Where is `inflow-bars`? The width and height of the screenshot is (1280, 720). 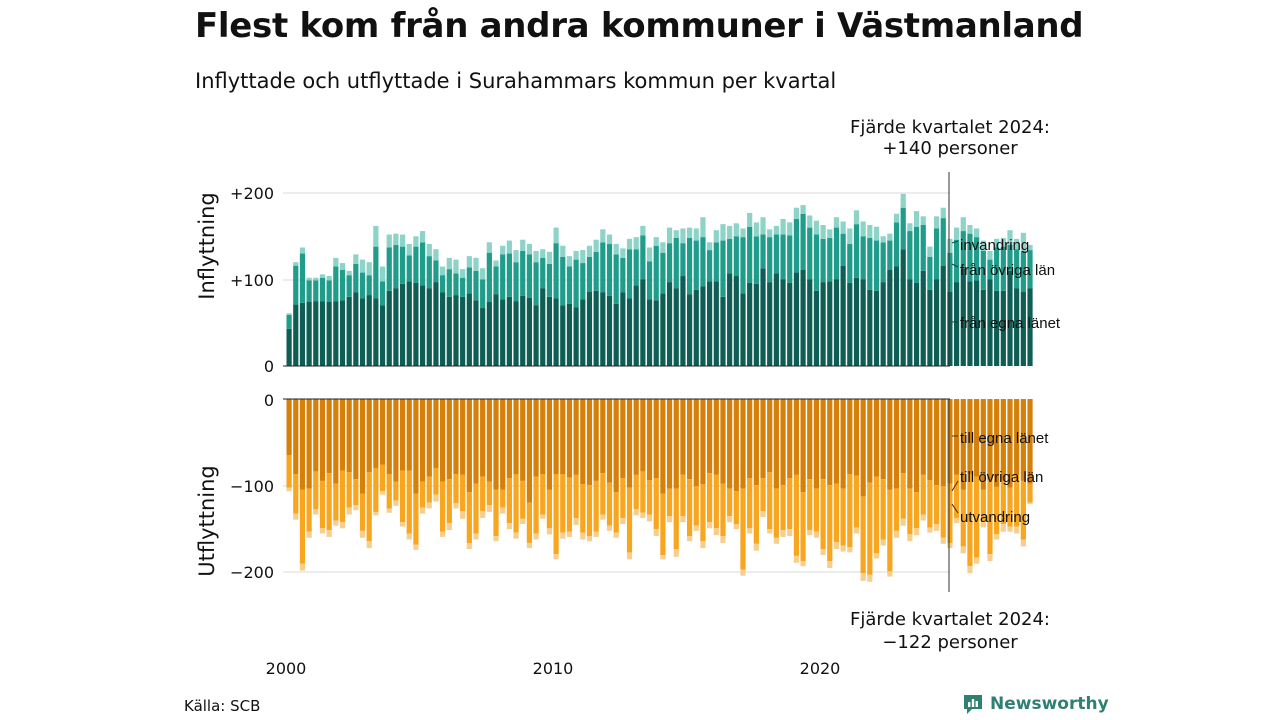 inflow-bars is located at coordinates (659, 280).